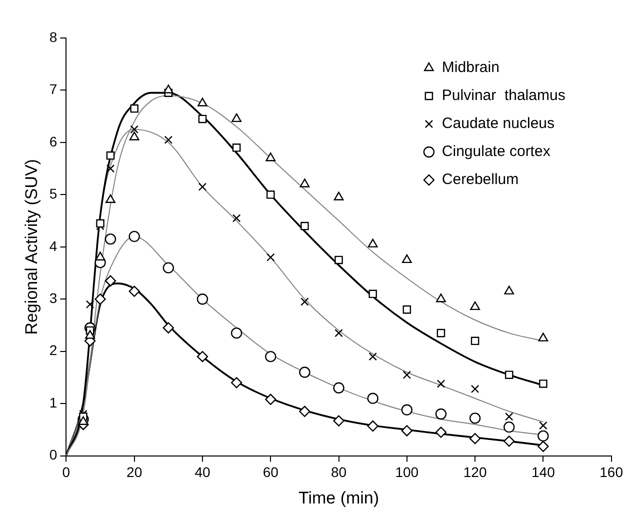  What do you see at coordinates (544, 472) in the screenshot?
I see `x-tick-label: 140` at bounding box center [544, 472].